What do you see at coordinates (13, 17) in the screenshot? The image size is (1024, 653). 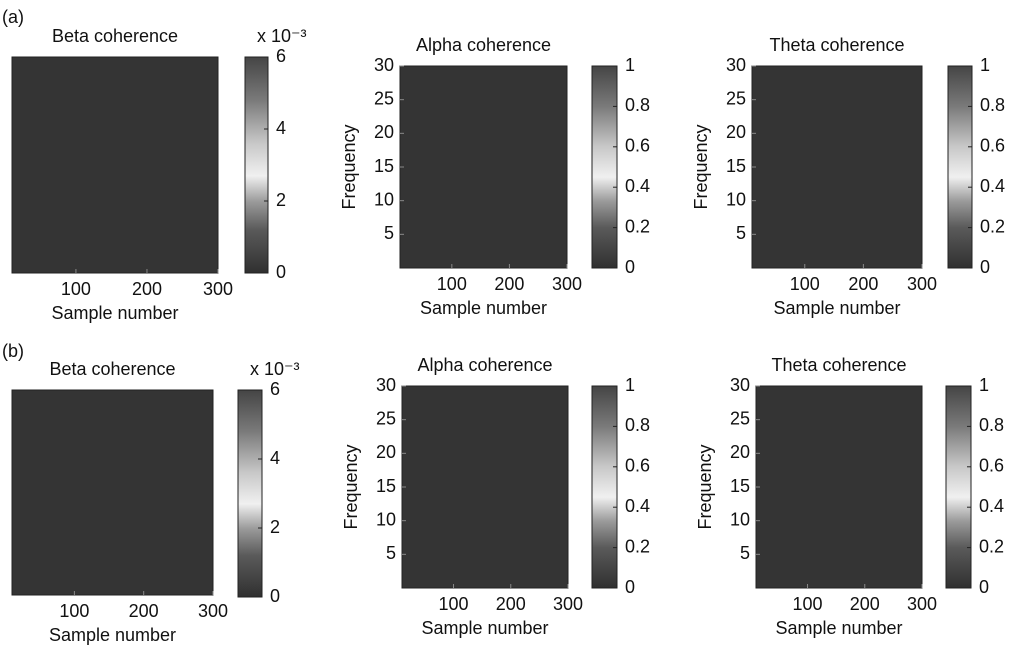 I see `panel-label: (a)` at bounding box center [13, 17].